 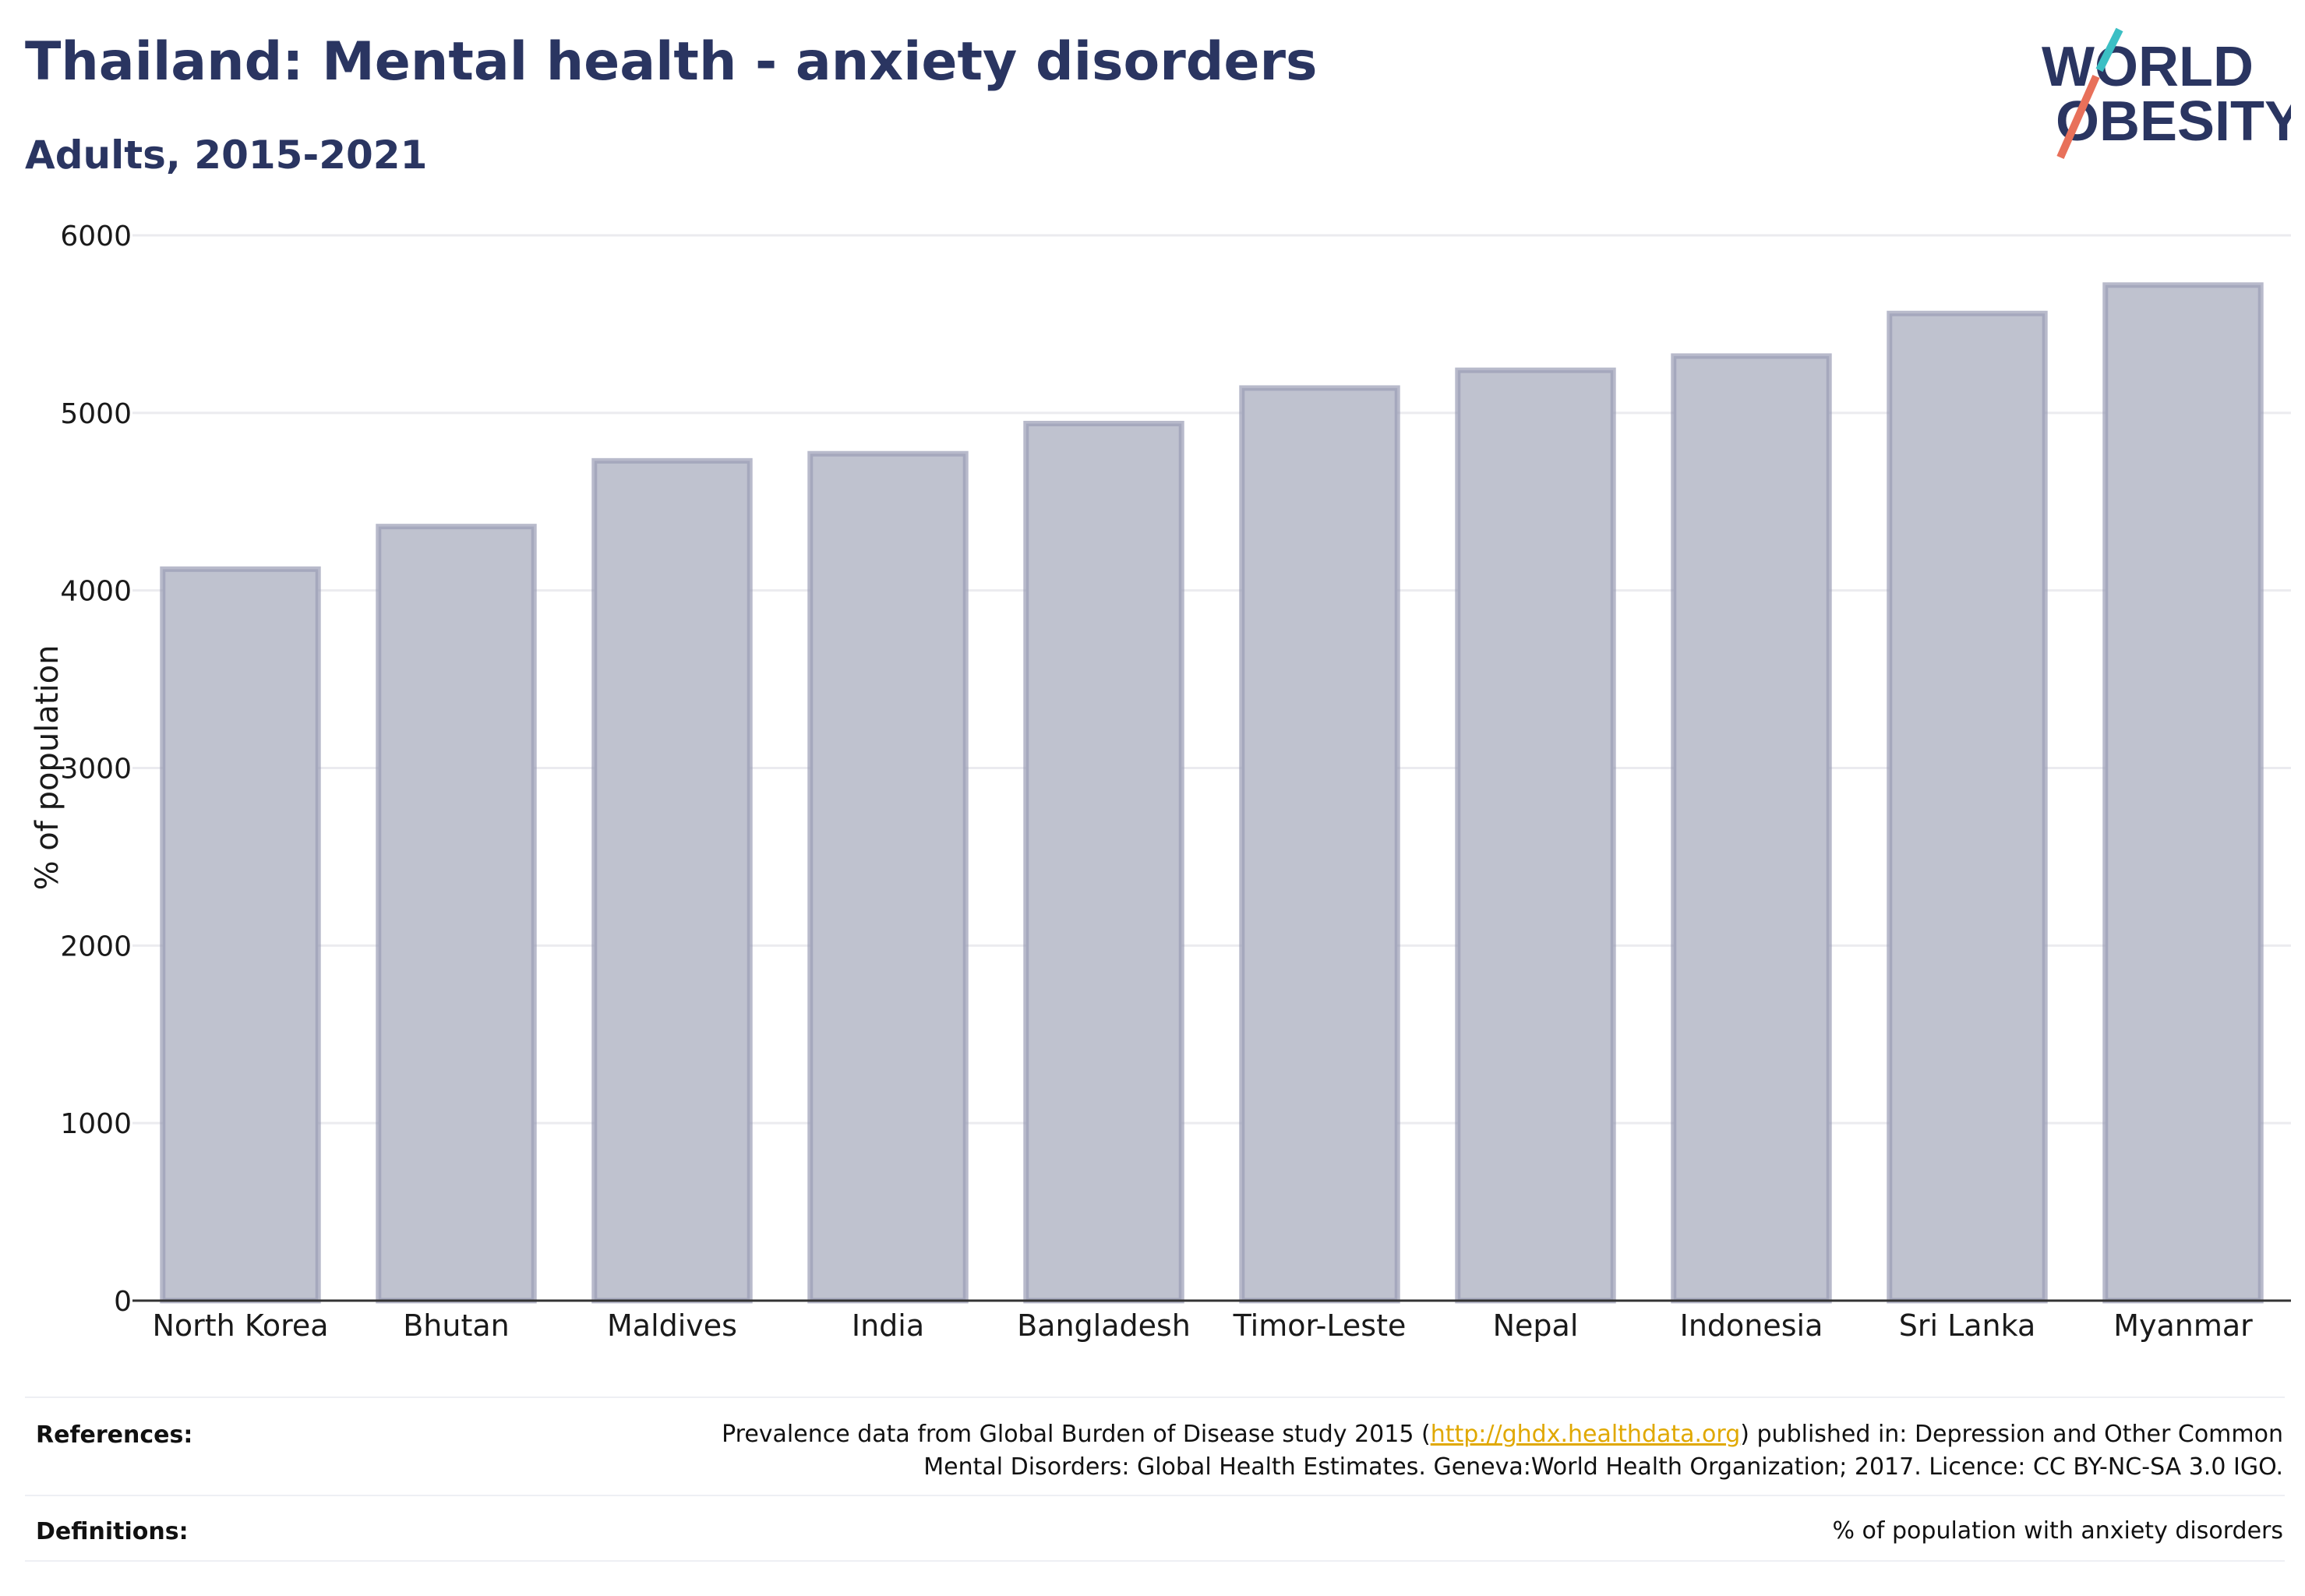 I want to click on x-tick-label: Sri Lanka, so click(x=1967, y=1325).